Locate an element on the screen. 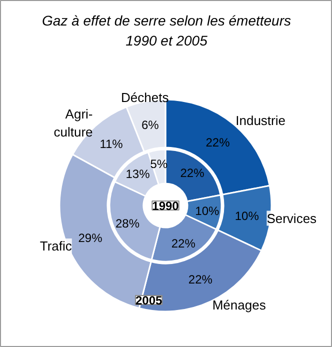 This screenshot has width=332, height=347. slice-label: 2005 is located at coordinates (149, 301).